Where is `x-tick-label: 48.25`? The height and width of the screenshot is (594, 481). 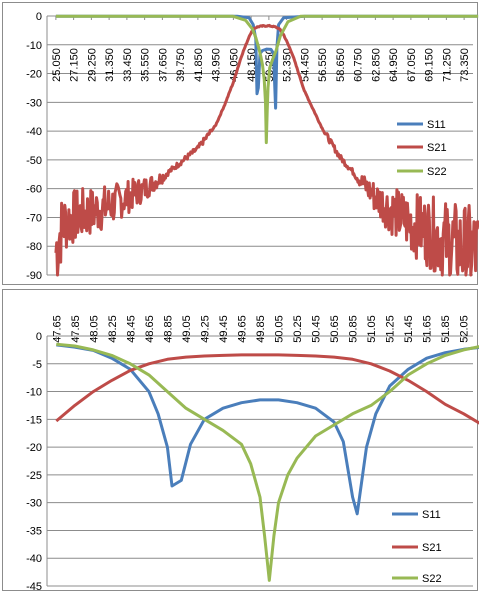 x-tick-label: 48.25 is located at coordinates (113, 329).